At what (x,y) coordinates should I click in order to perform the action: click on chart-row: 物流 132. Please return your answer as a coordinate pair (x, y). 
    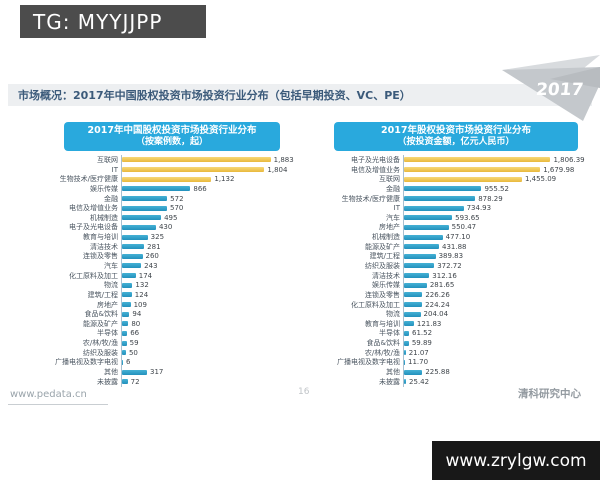
    Looking at the image, I should click on (172, 285).